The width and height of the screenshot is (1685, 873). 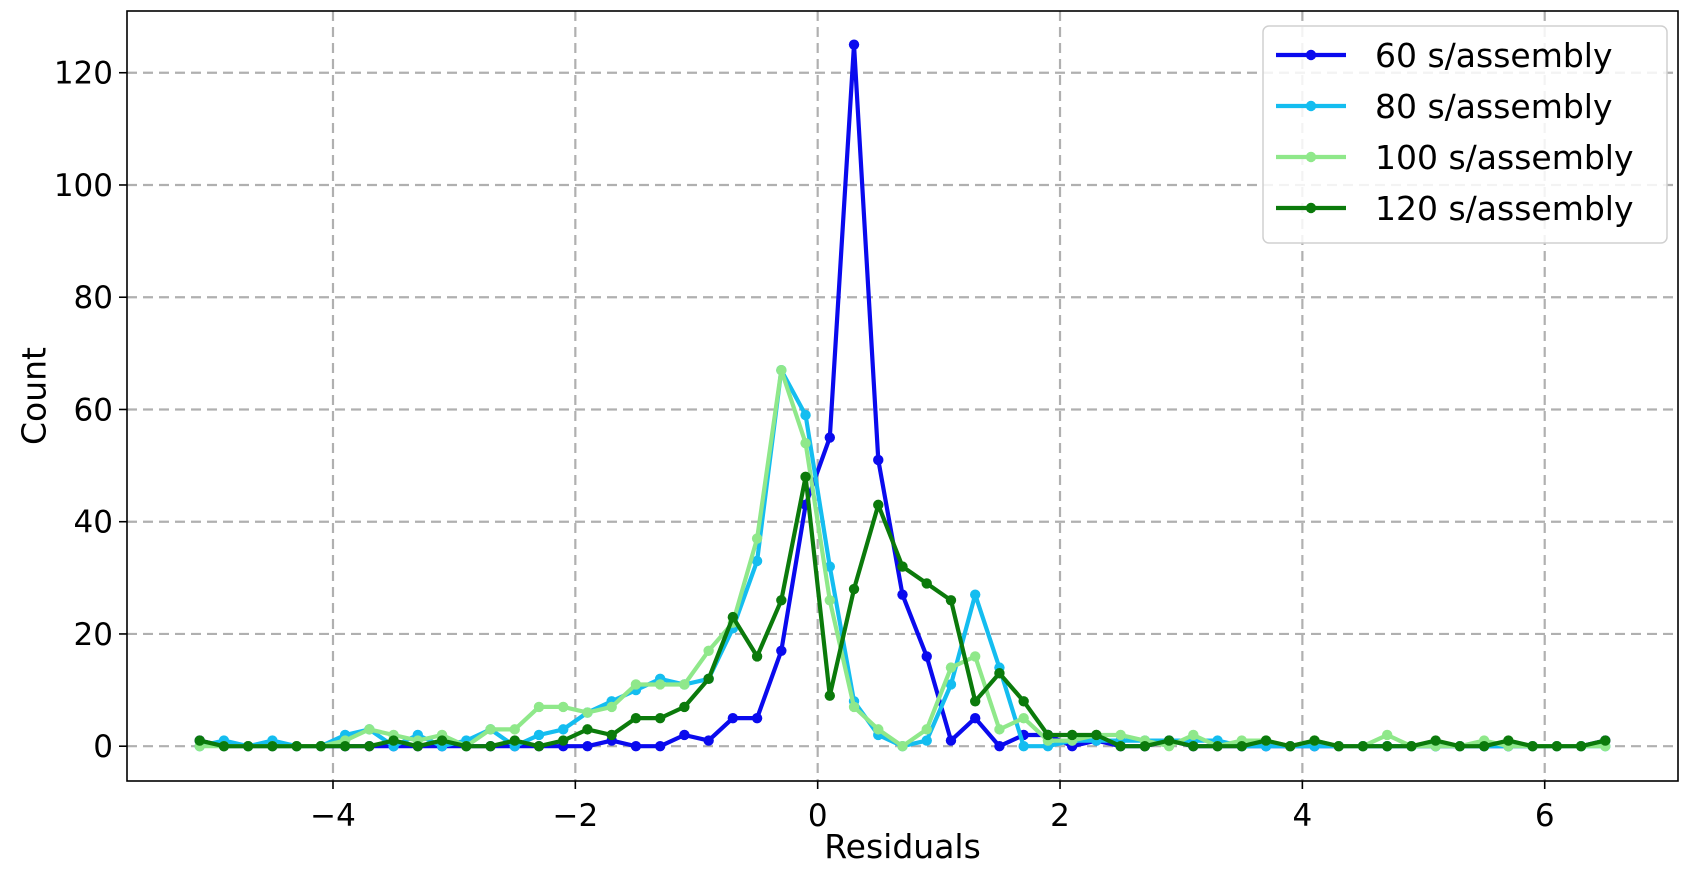 I want to click on x-tick-label: −4, so click(x=333, y=816).